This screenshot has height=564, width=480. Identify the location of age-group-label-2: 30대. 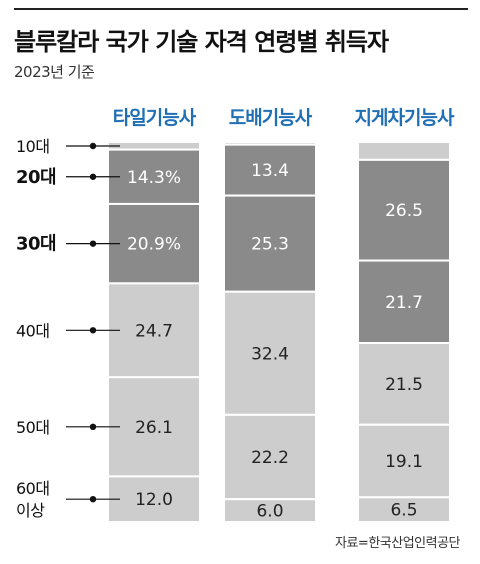
(36, 244).